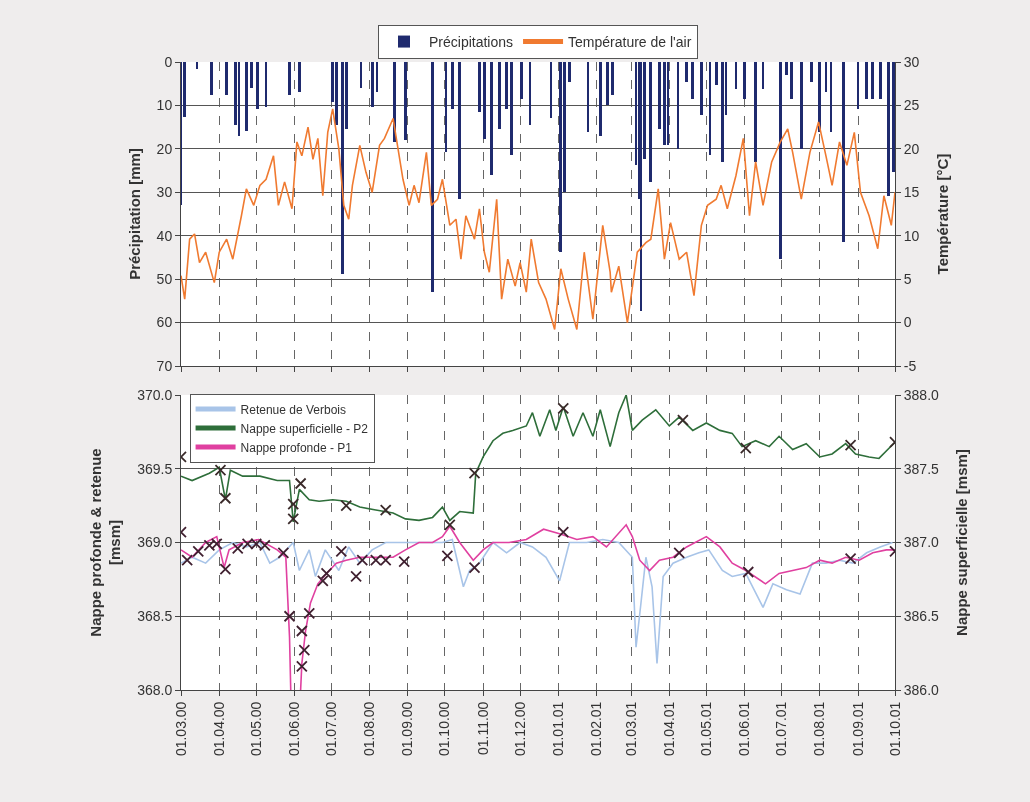 Image resolution: width=1030 pixels, height=802 pixels. What do you see at coordinates (155, 542) in the screenshot?
I see `y-tick-label: 369.0` at bounding box center [155, 542].